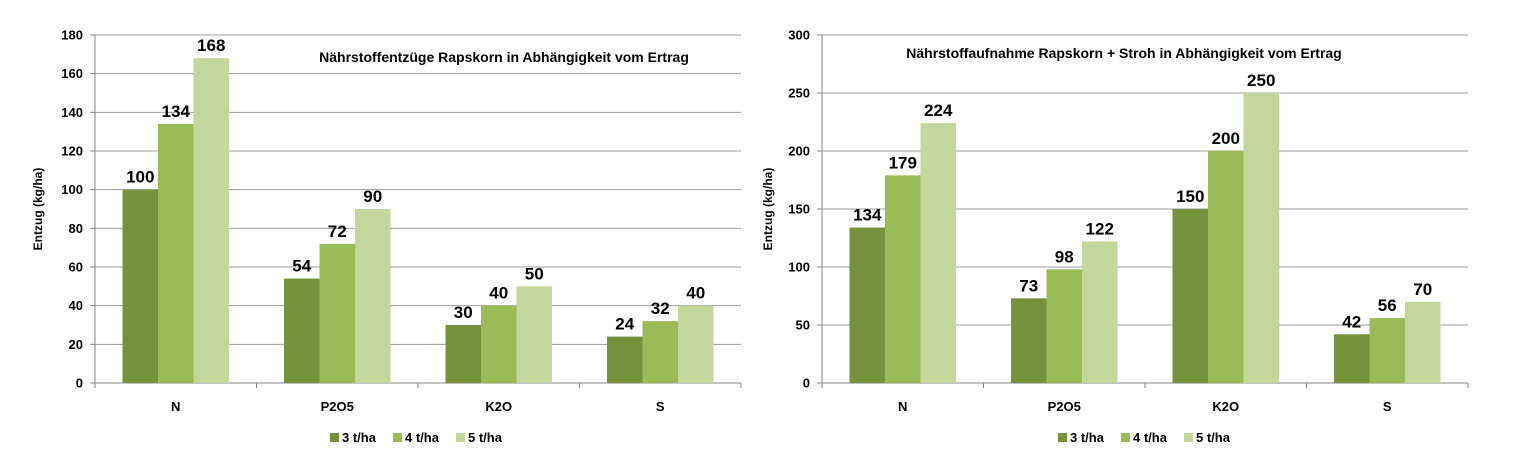  What do you see at coordinates (1028, 285) in the screenshot?
I see `data-label: 73` at bounding box center [1028, 285].